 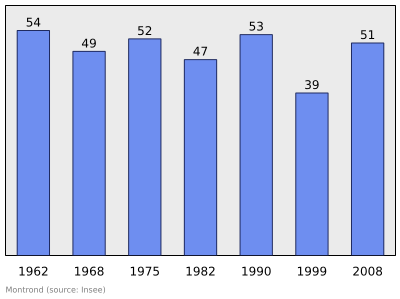 What do you see at coordinates (312, 85) in the screenshot?
I see `data-label: 39` at bounding box center [312, 85].